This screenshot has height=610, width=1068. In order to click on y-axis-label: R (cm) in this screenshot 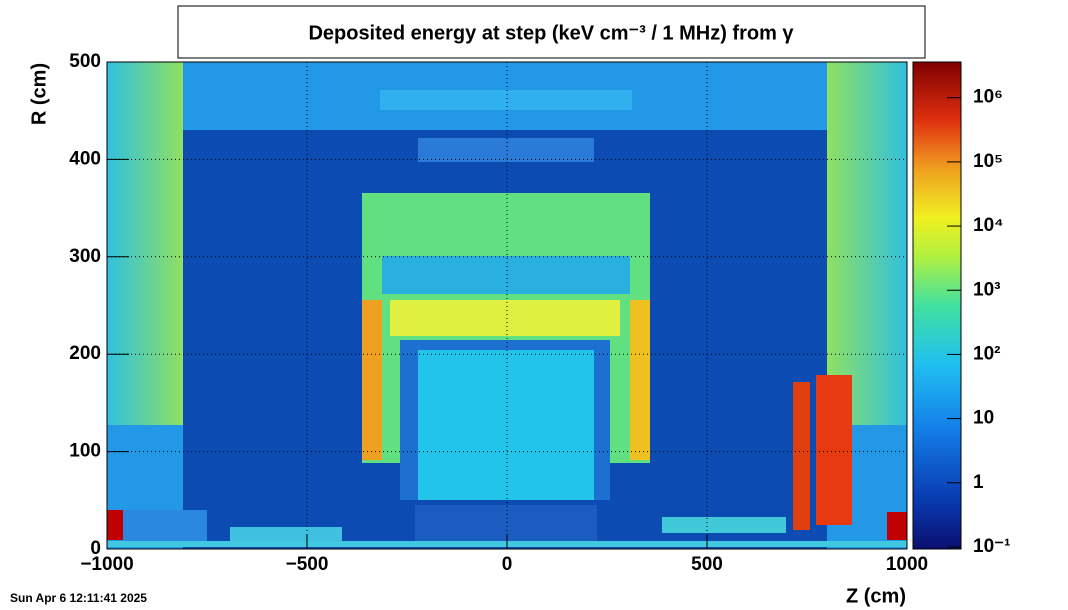, I will do `click(39, 94)`.